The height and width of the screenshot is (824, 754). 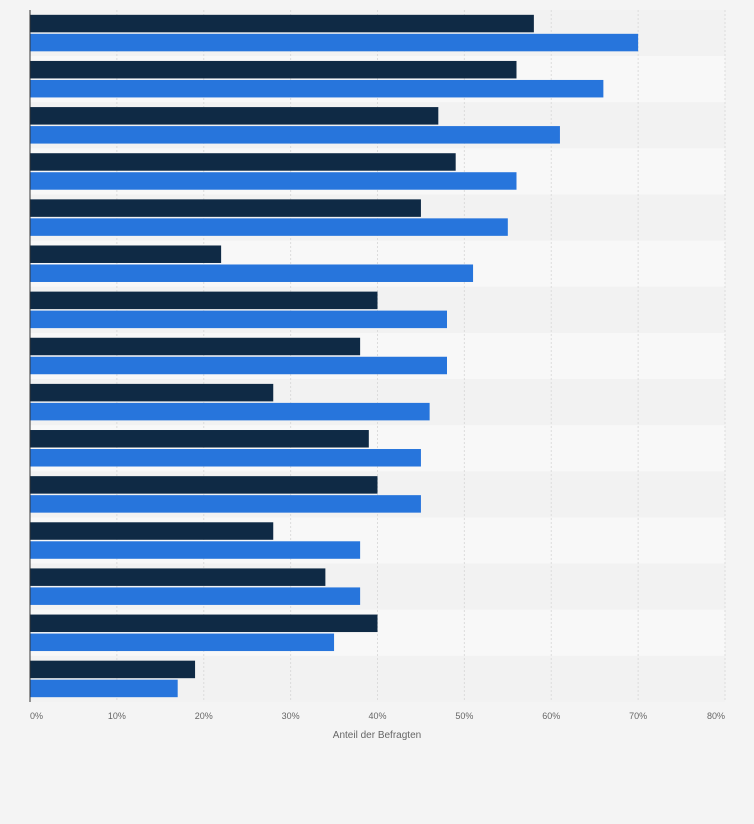 What do you see at coordinates (716, 716) in the screenshot?
I see `x-tick-label-80: 80%` at bounding box center [716, 716].